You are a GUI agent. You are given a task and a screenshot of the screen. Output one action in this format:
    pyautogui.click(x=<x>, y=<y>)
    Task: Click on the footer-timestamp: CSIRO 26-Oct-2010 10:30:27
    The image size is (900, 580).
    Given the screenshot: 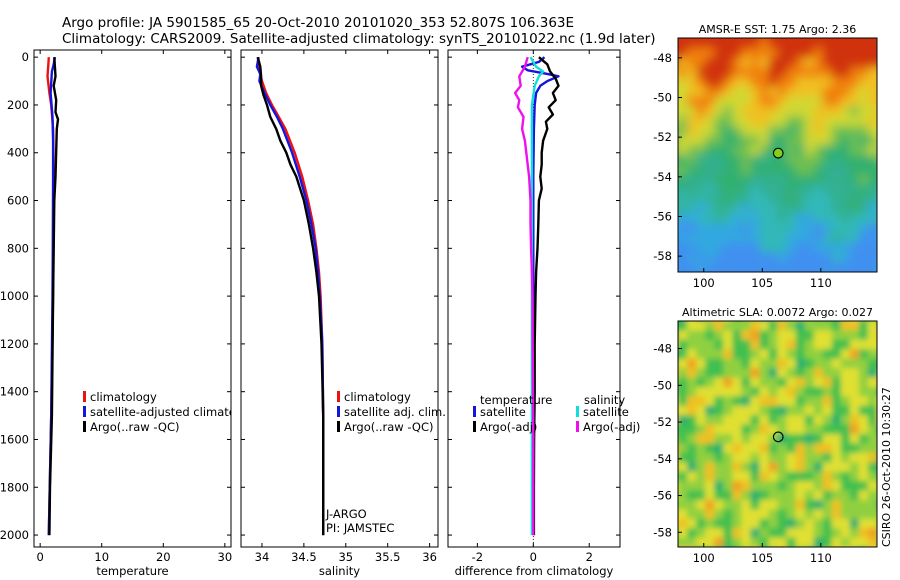 What is the action you would take?
    pyautogui.click(x=886, y=467)
    